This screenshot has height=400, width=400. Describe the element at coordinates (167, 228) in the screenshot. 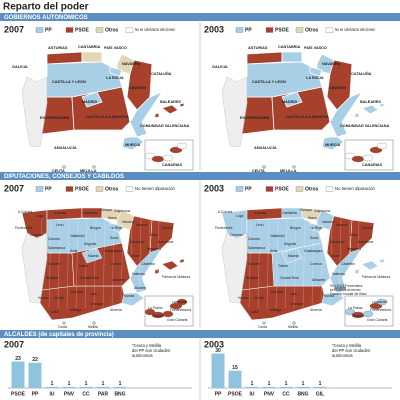

I see `province-label: Girona` at that location.